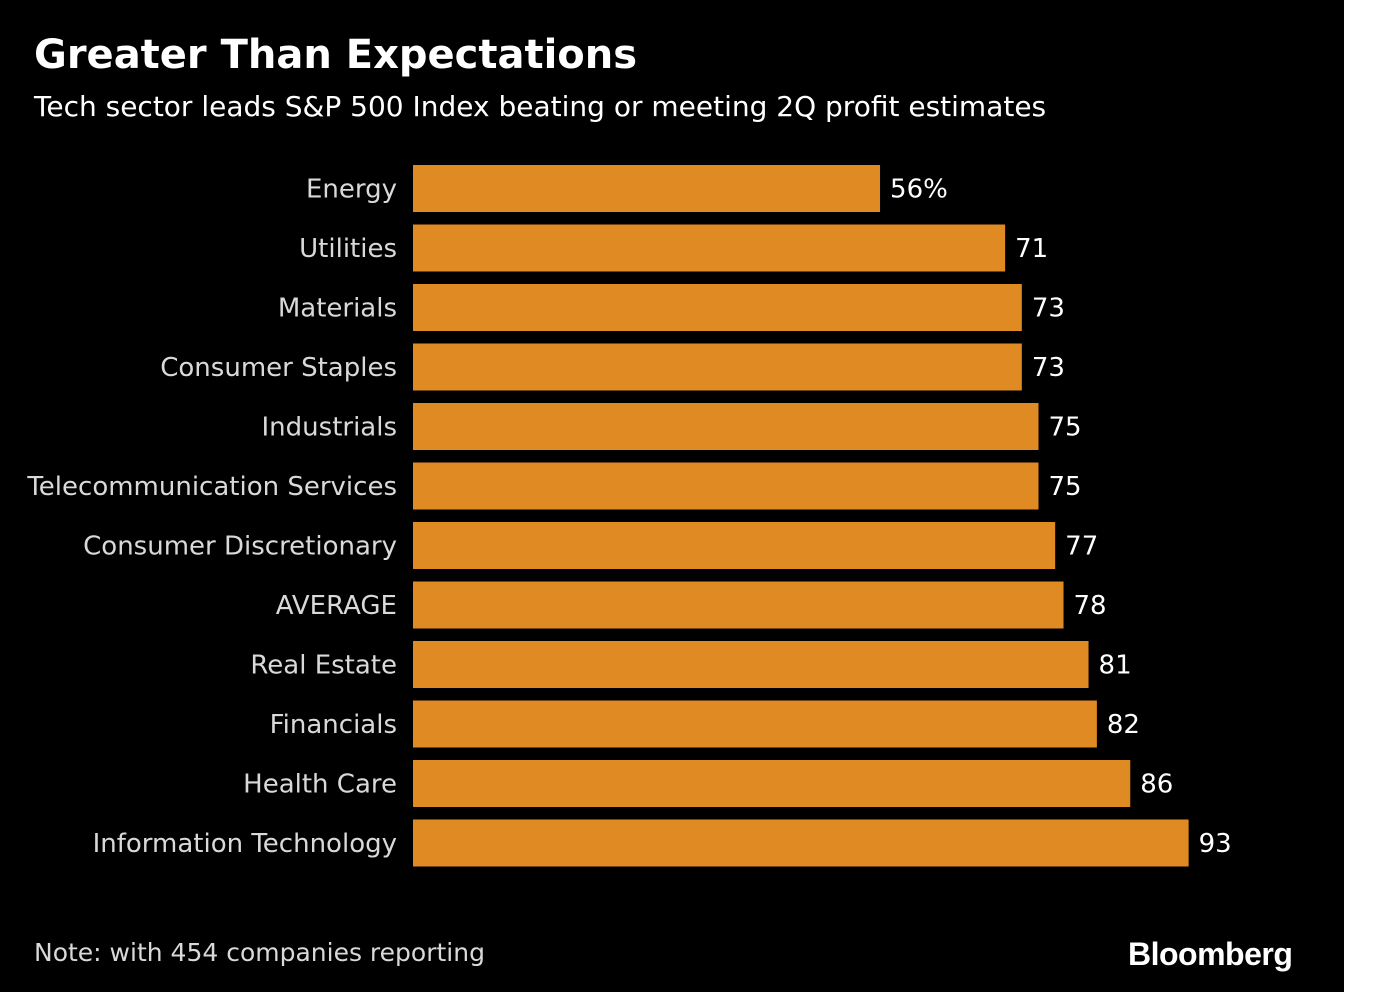 The height and width of the screenshot is (992, 1400). Describe the element at coordinates (333, 725) in the screenshot. I see `category-label: Financials` at that location.